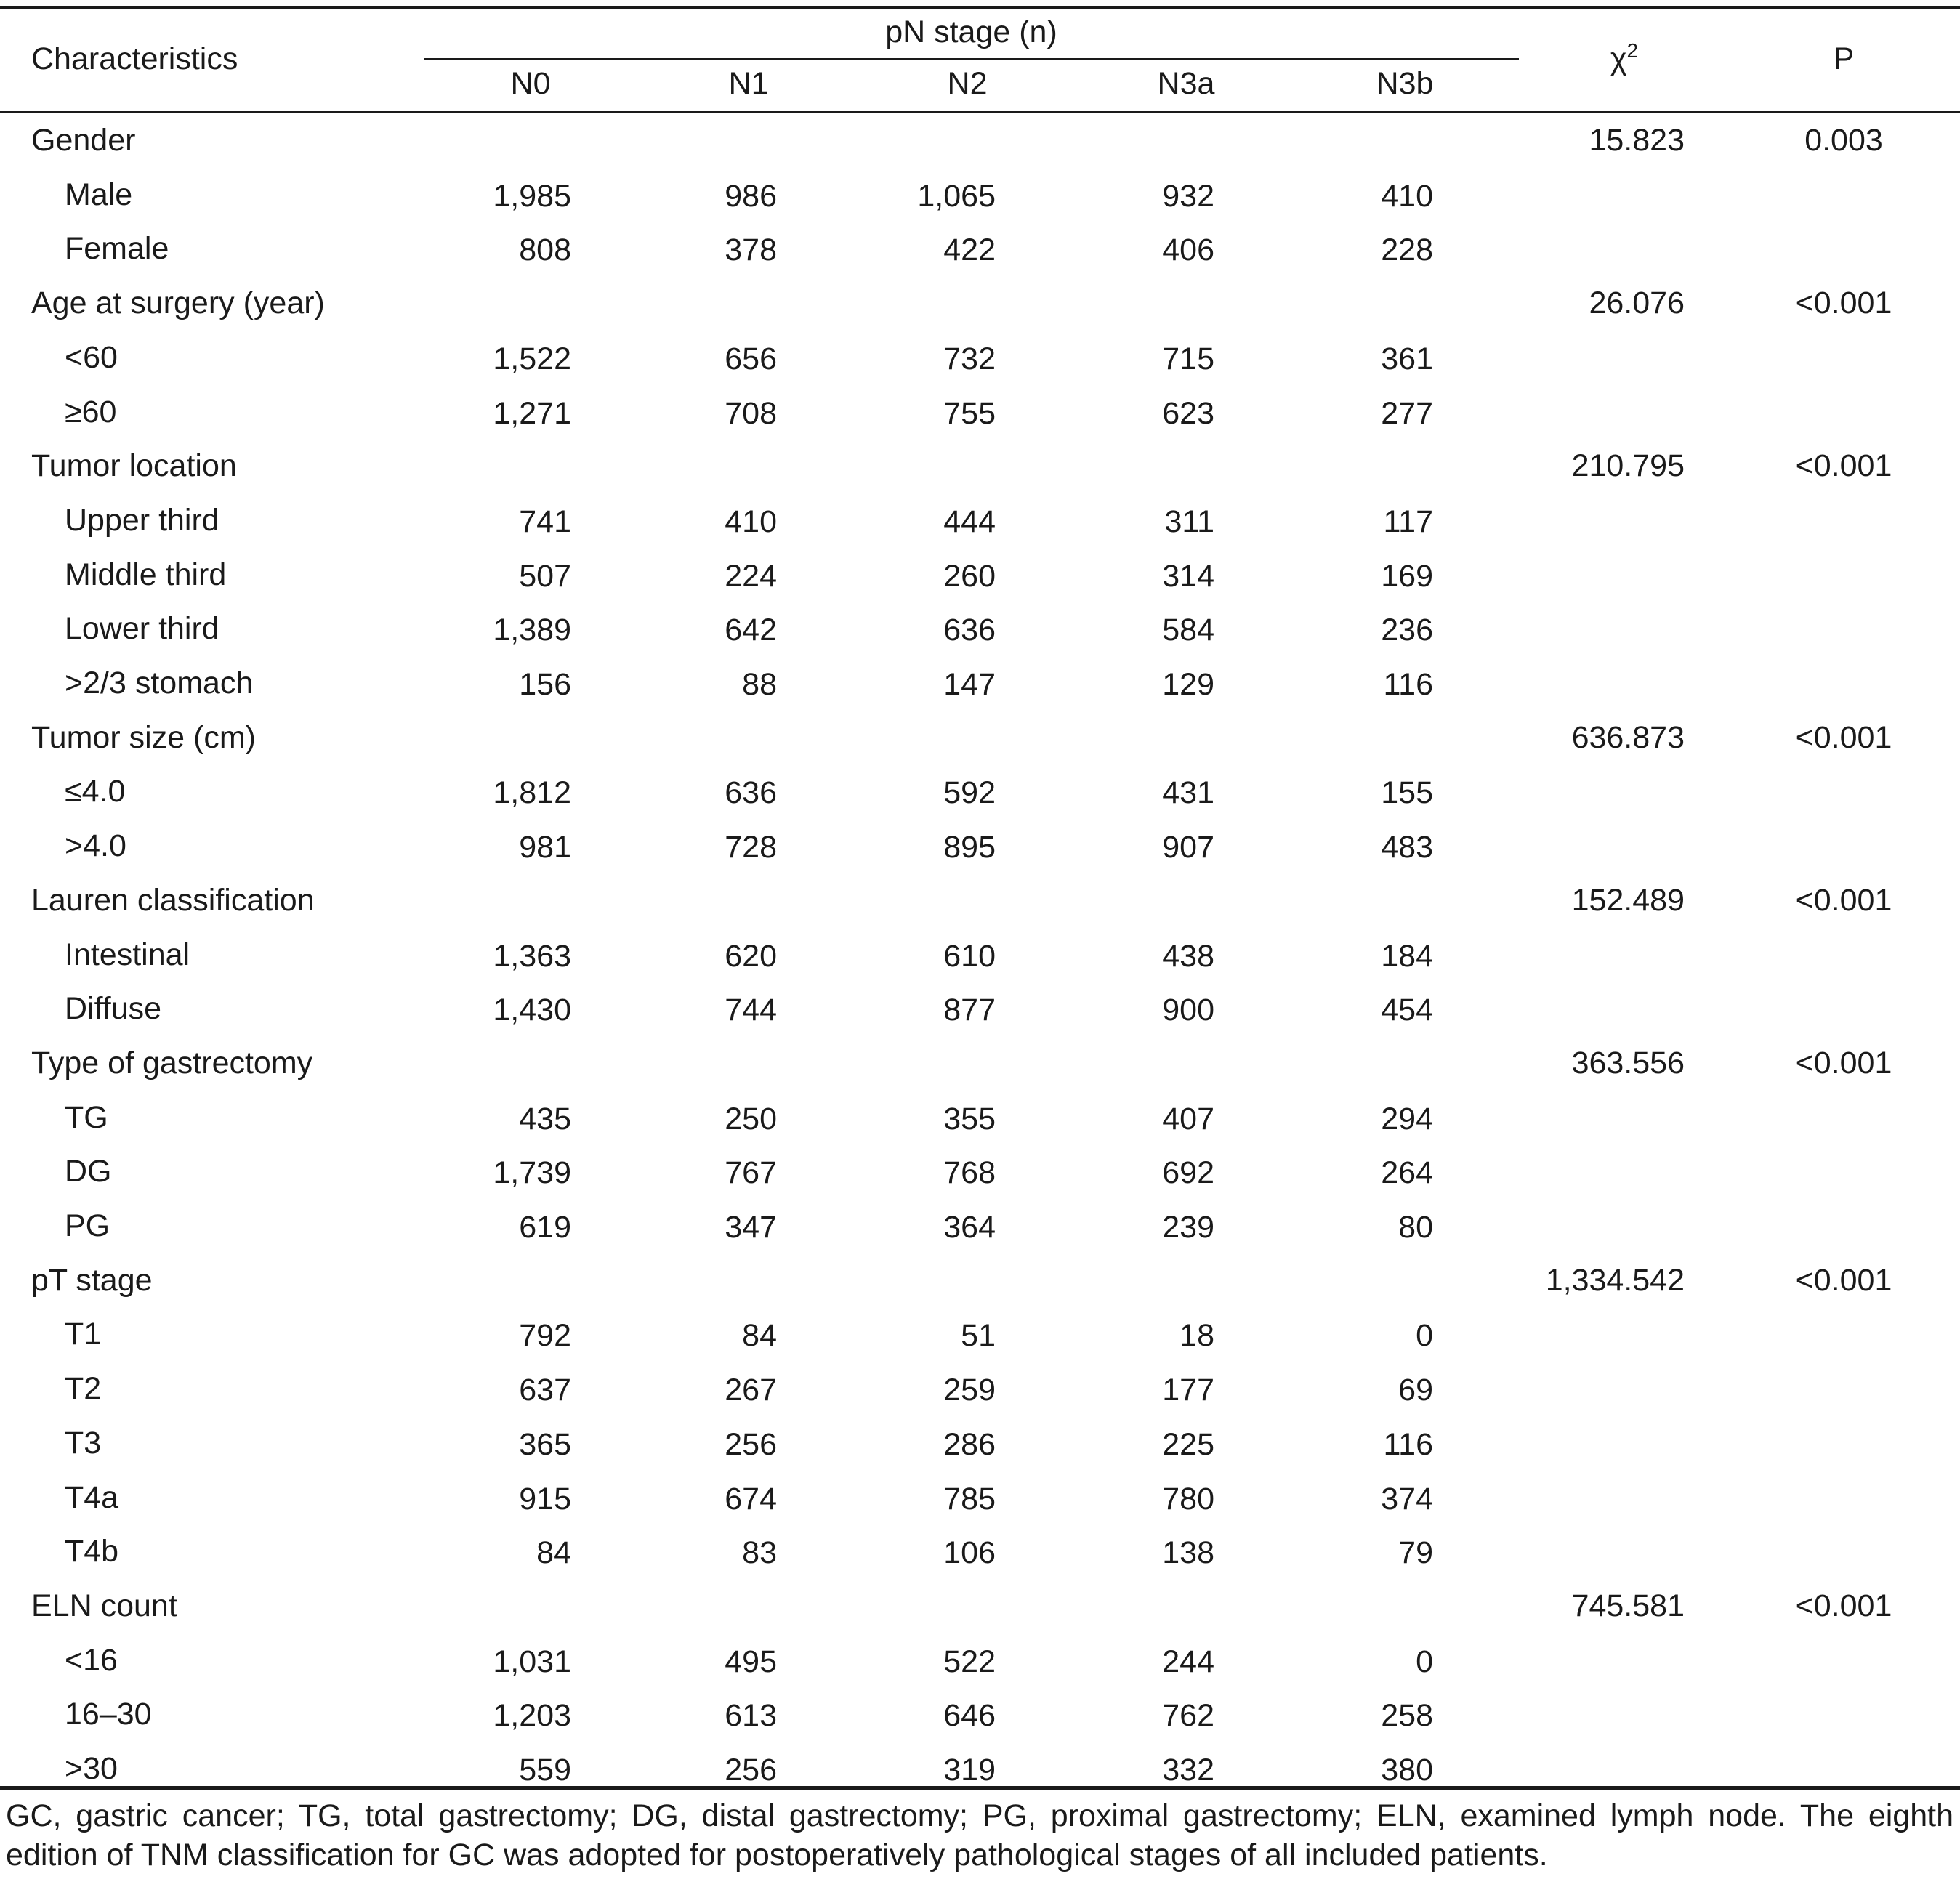 The image size is (1960, 1895). What do you see at coordinates (751, 250) in the screenshot?
I see `cell-n1: 378` at bounding box center [751, 250].